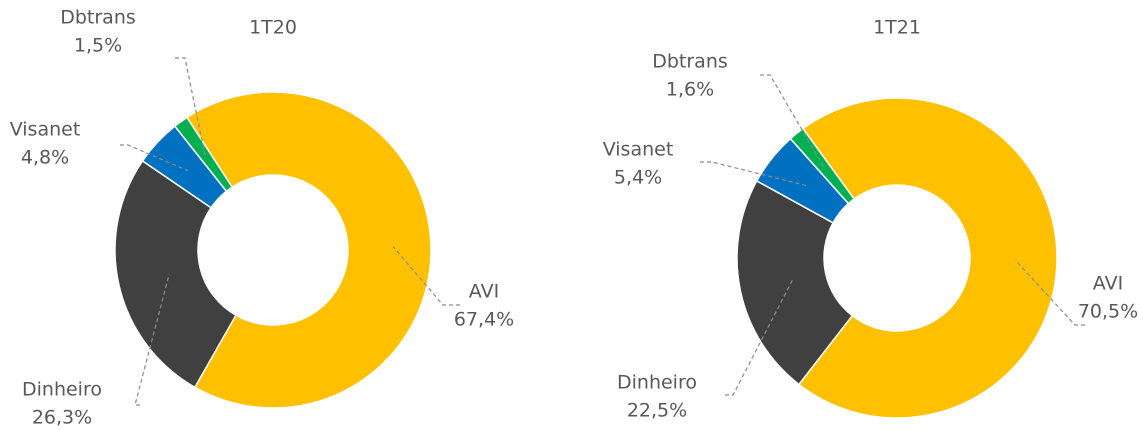  What do you see at coordinates (638, 178) in the screenshot?
I see `value-label: 5,4%` at bounding box center [638, 178].